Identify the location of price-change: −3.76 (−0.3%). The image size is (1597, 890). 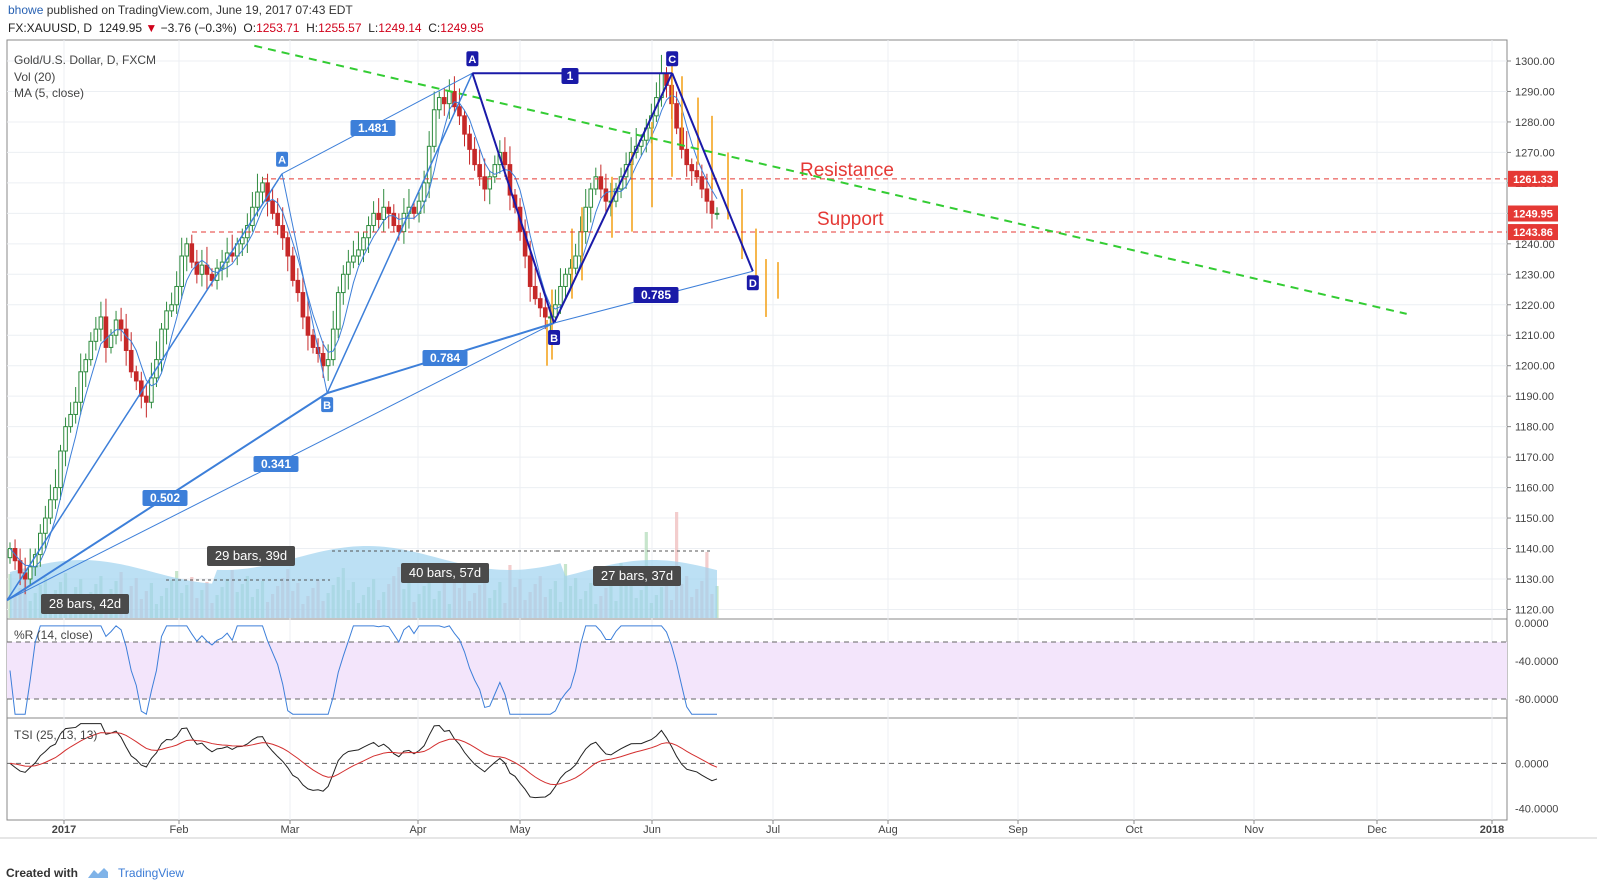
(198, 28).